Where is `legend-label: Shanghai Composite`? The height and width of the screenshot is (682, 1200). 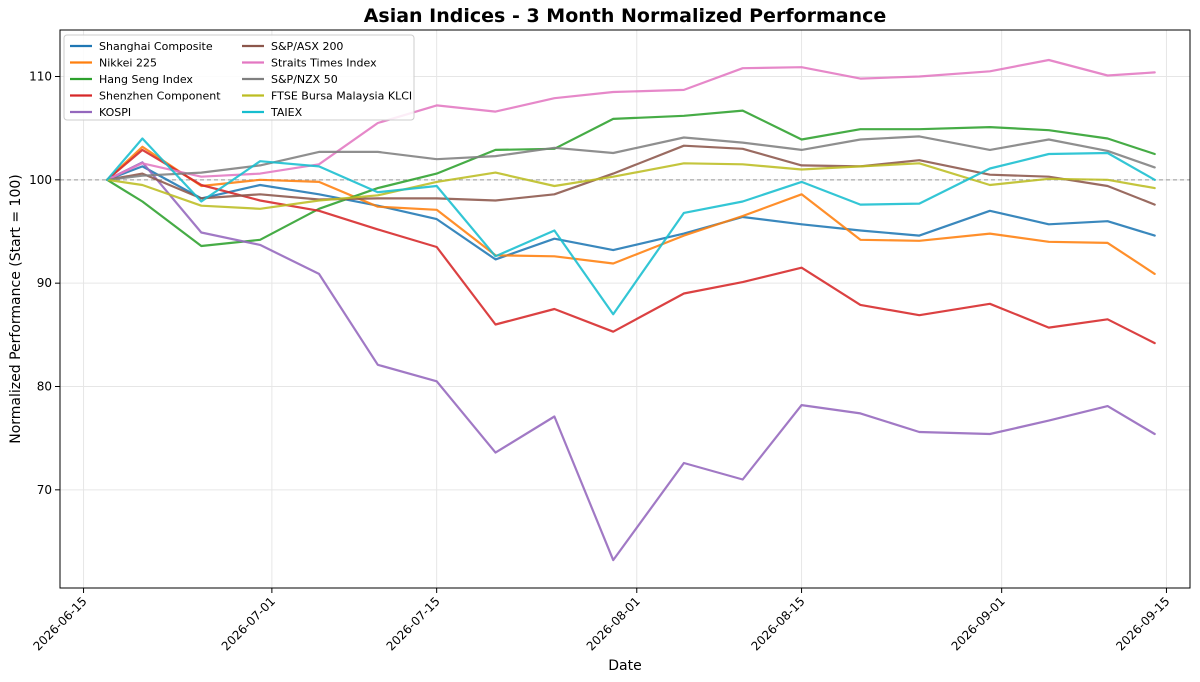 legend-label: Shanghai Composite is located at coordinates (156, 46).